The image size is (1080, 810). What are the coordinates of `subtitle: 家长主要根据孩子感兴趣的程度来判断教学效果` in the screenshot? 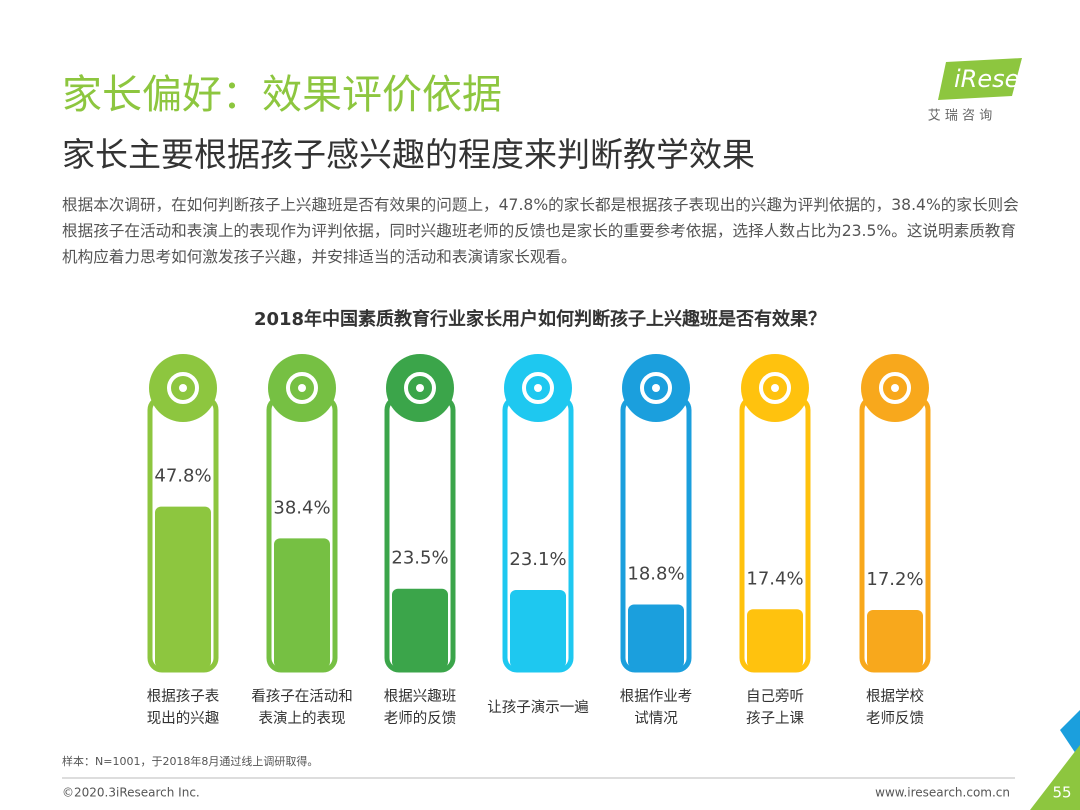 It's located at (408, 154).